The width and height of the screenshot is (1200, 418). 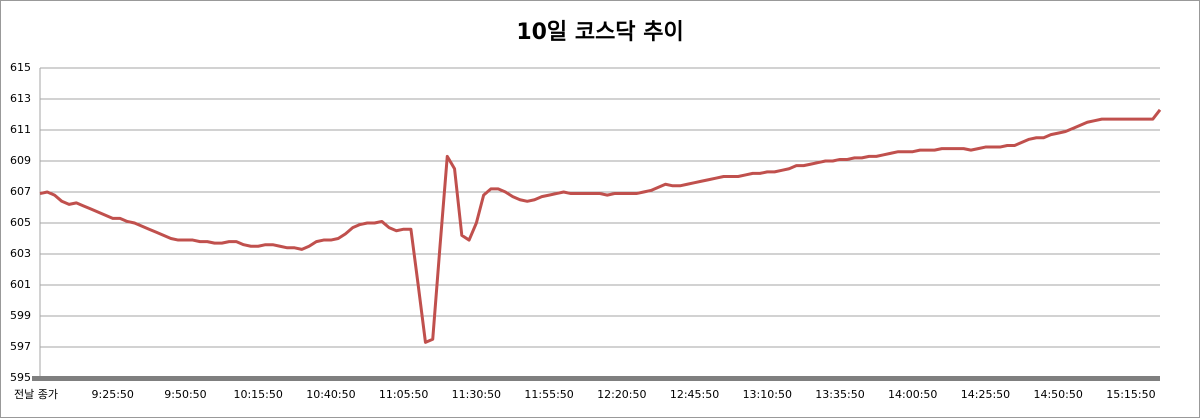 I want to click on y-tick-label: 615, so click(x=20, y=67).